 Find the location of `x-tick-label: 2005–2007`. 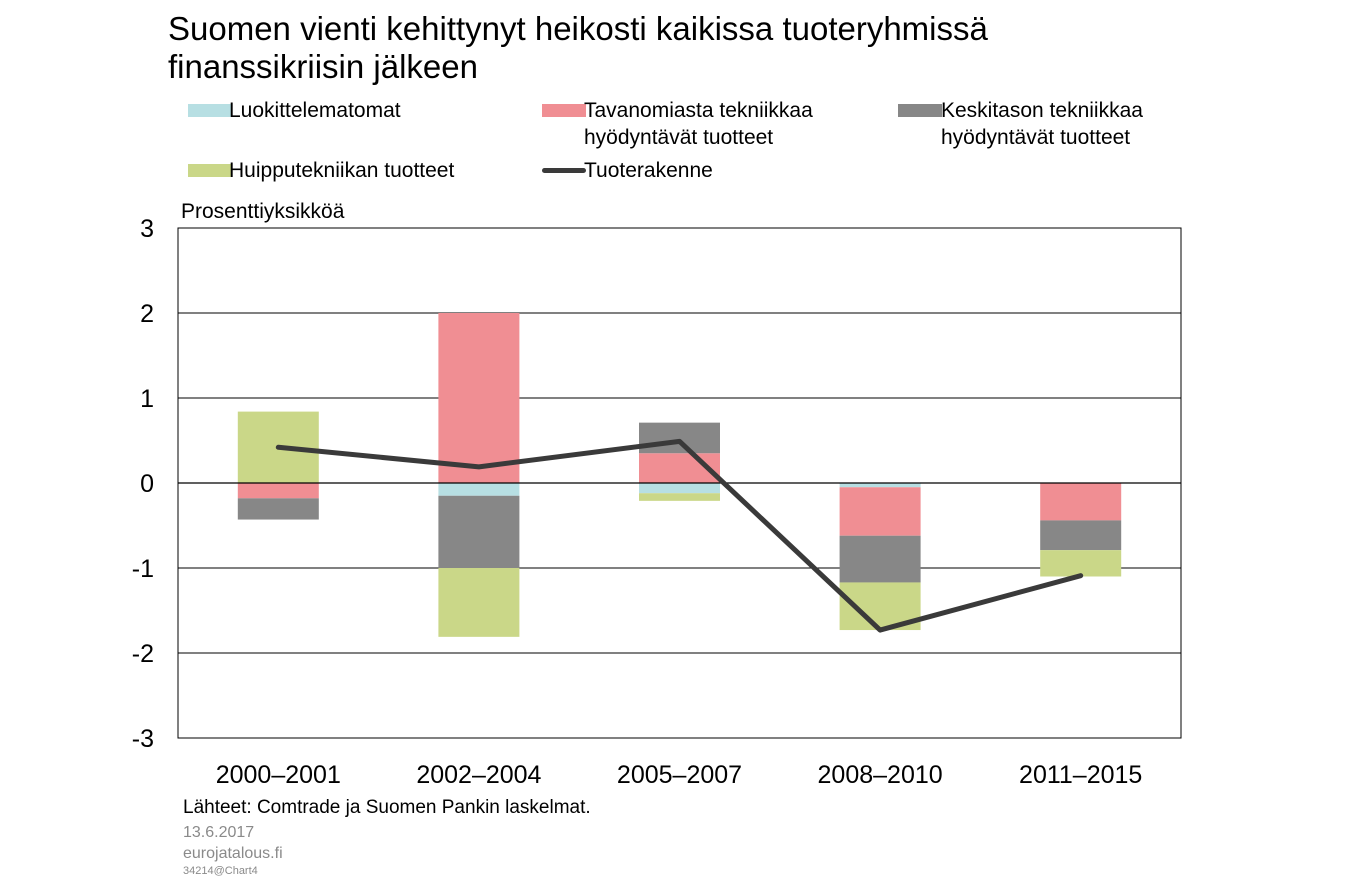

x-tick-label: 2005–2007 is located at coordinates (679, 775).